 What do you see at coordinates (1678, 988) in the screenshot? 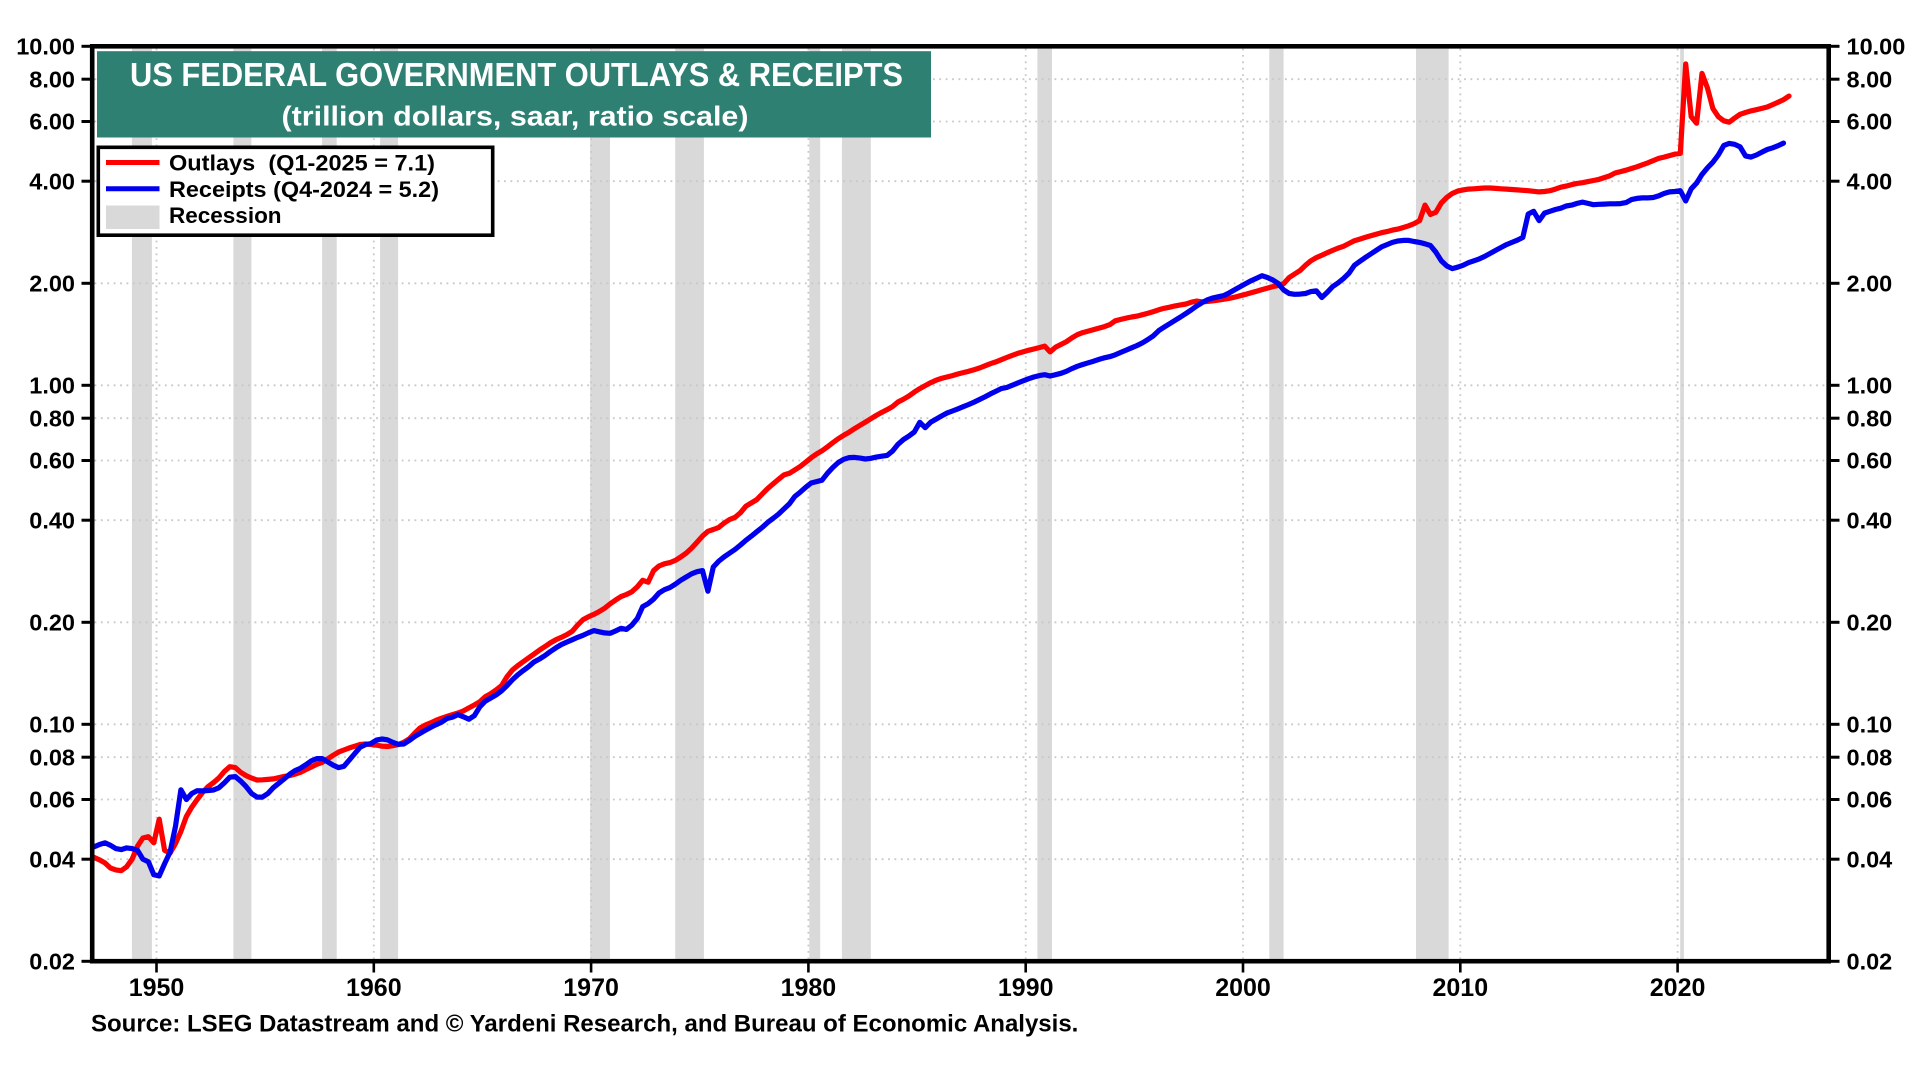
I see `svg-text: 2020` at bounding box center [1678, 988].